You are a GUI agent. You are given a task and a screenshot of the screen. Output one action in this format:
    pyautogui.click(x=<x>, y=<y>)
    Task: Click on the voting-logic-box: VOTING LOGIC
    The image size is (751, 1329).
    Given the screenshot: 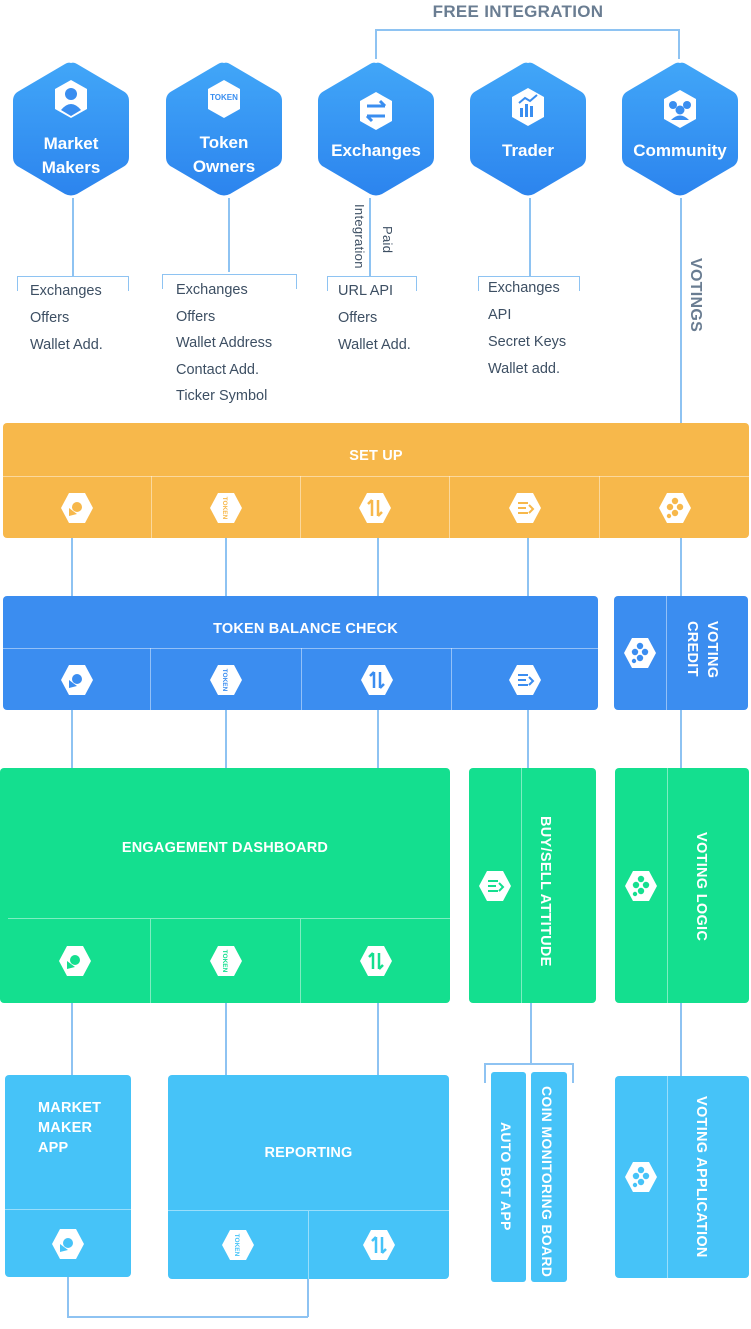 What is the action you would take?
    pyautogui.click(x=682, y=885)
    